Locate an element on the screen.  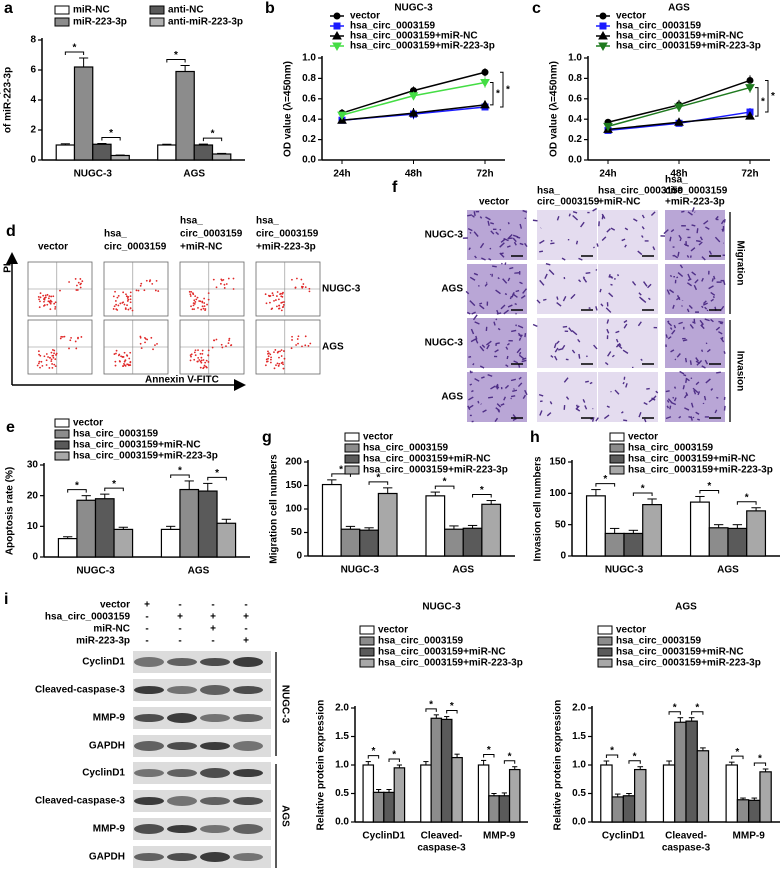
band-label: Cleaved-caspase-3 is located at coordinates (80, 801).